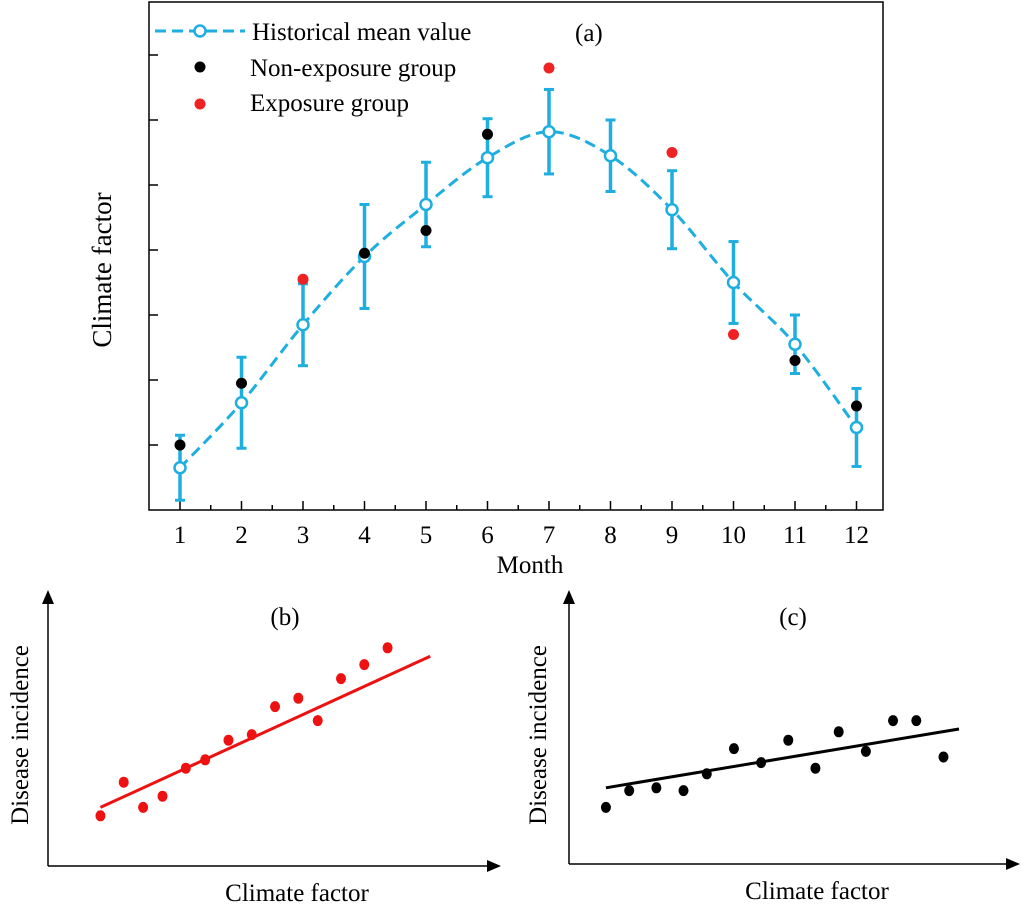  Describe the element at coordinates (180, 535) in the screenshot. I see `x-tick-label: 1` at that location.